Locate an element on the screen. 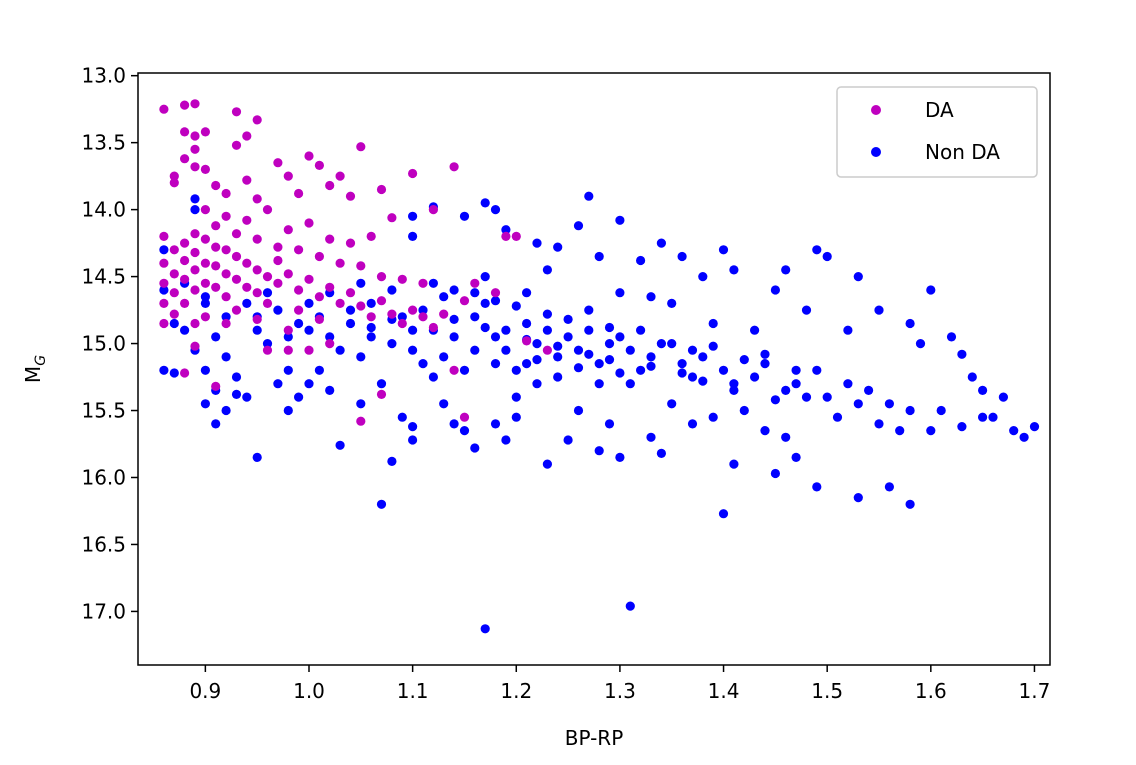  legend-entries: DA Non DA is located at coordinates (935, 131).